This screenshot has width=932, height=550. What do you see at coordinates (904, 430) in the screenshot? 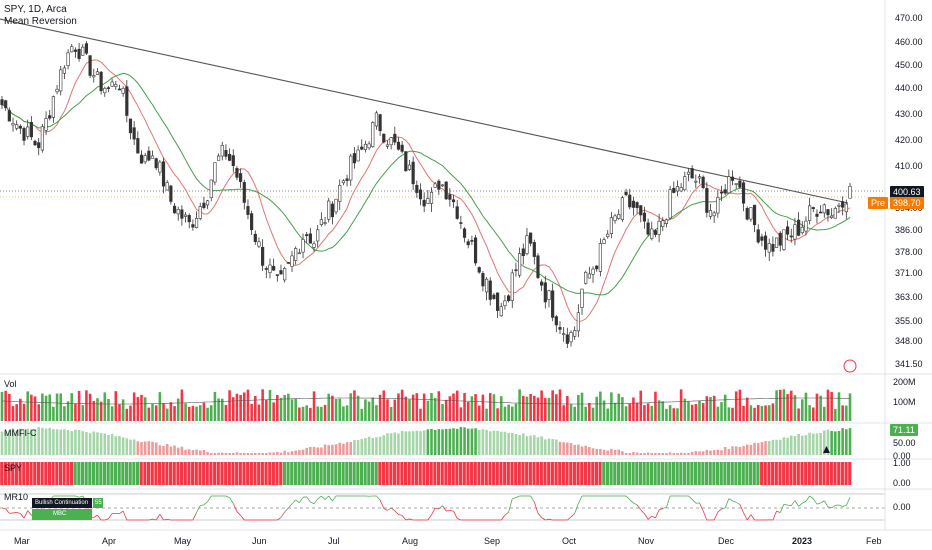
I see `mmfi-value-tag: 71.11` at bounding box center [904, 430].